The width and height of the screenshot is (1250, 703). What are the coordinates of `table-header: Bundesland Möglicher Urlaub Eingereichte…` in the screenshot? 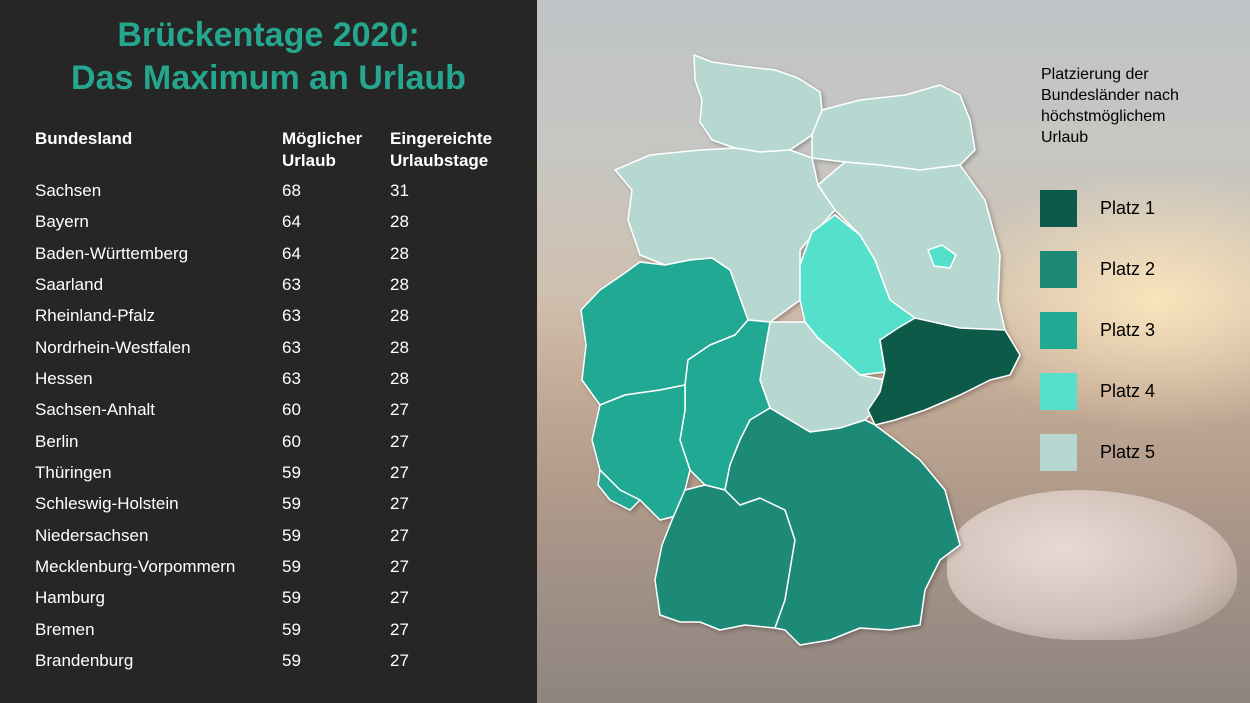 It's located at (280, 151).